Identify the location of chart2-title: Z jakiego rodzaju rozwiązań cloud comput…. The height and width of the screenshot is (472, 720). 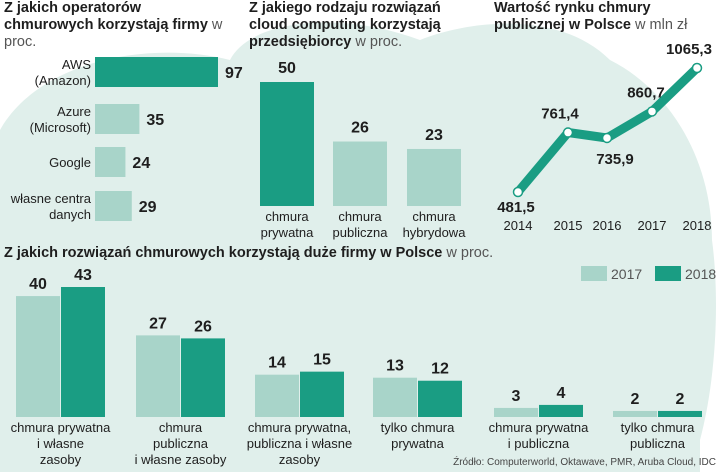
(356, 25).